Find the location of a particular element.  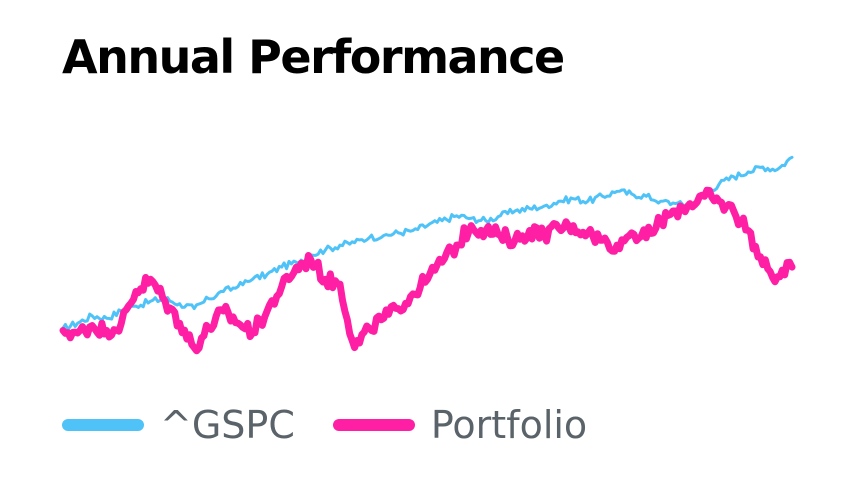

legend-item-portfolio: Portfolio is located at coordinates (460, 425).